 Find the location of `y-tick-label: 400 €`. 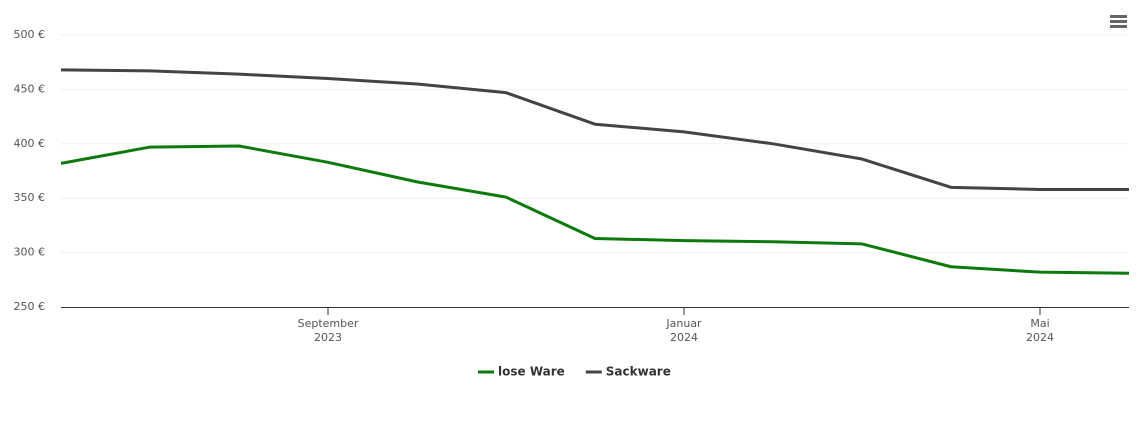

y-tick-label: 400 € is located at coordinates (30, 143).